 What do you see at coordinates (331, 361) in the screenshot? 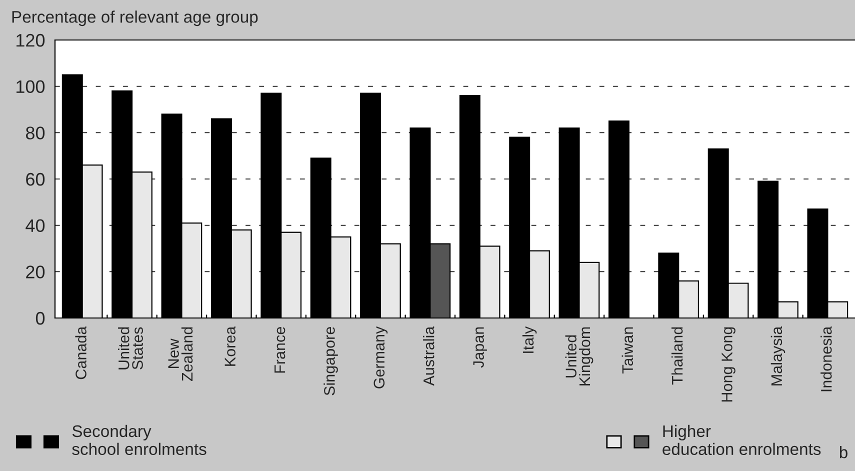
I see `x-tick-label: Singapore` at bounding box center [331, 361].